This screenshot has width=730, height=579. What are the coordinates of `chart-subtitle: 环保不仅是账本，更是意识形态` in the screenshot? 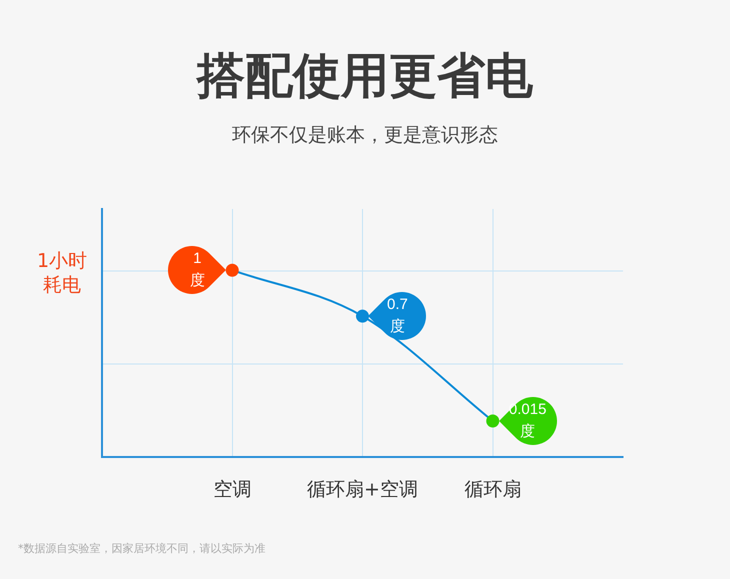 It's located at (365, 135).